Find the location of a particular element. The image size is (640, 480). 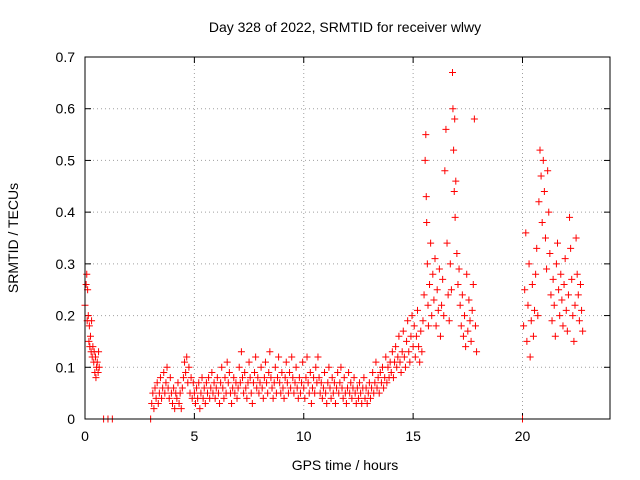

x-tick-label: 5 is located at coordinates (194, 436).